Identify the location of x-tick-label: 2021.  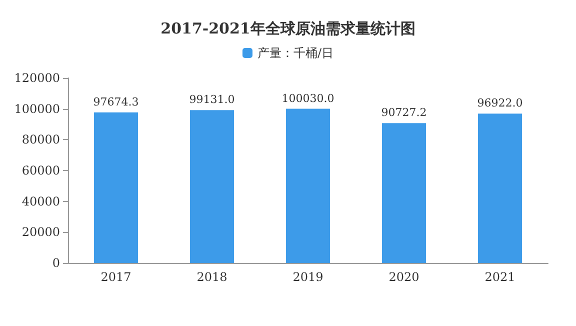
(500, 277).